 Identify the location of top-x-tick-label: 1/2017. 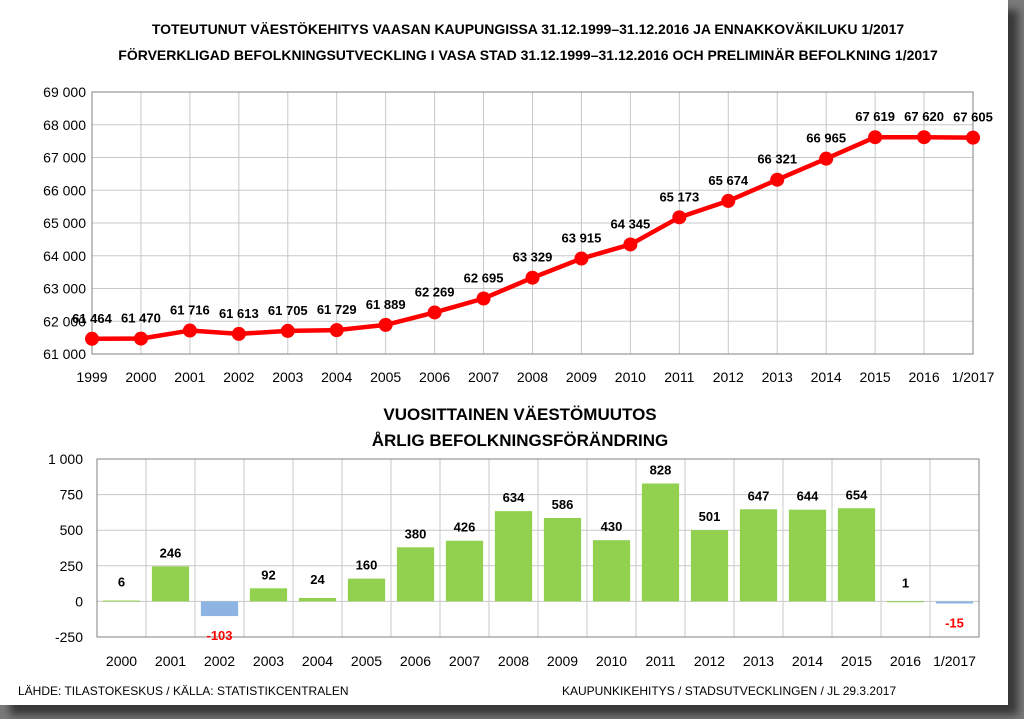
(973, 377).